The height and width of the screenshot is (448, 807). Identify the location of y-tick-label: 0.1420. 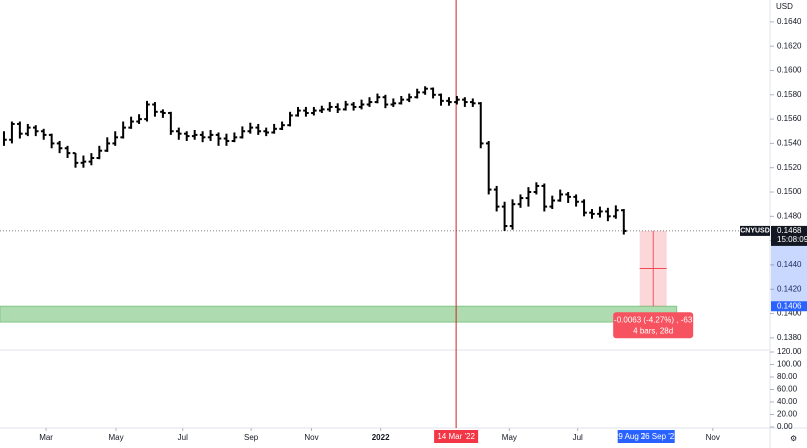
(789, 288).